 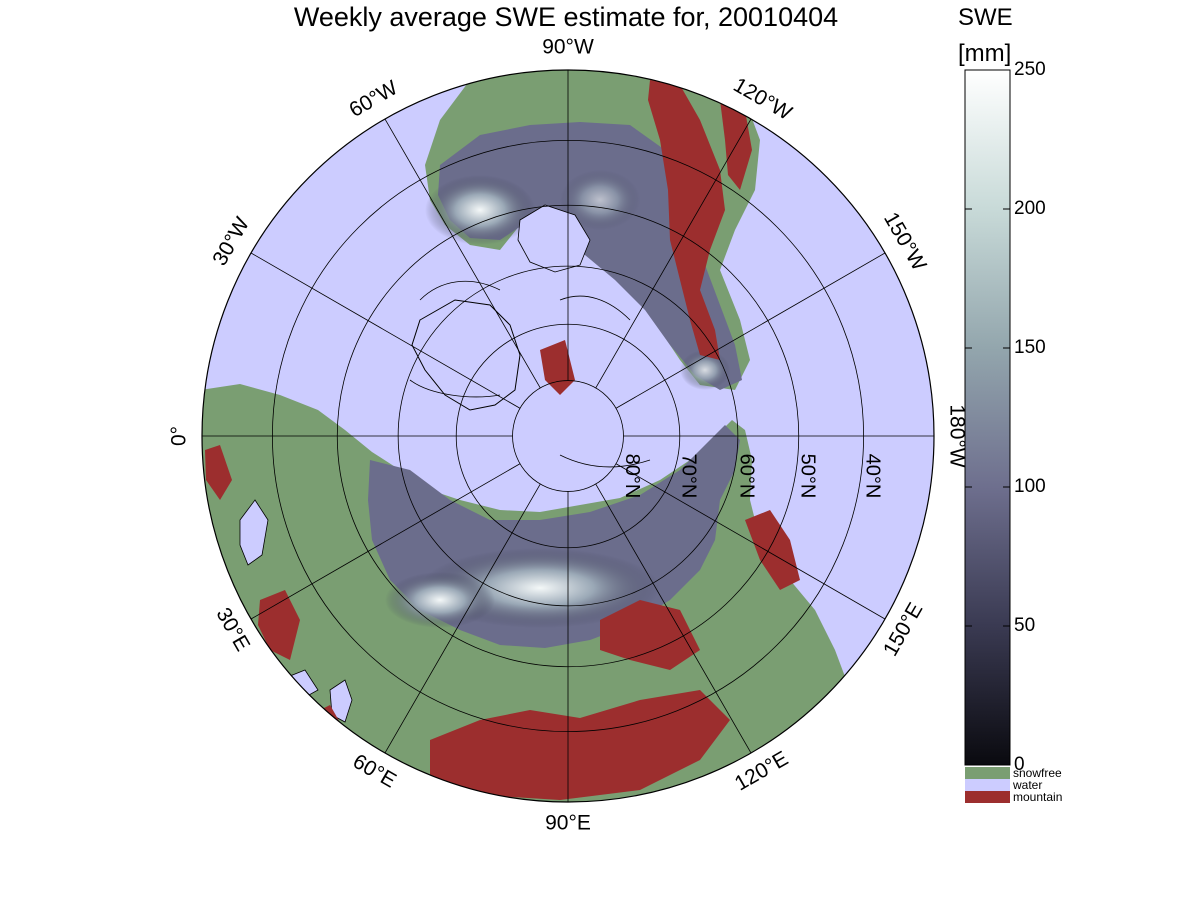 I want to click on colorbar, so click(x=987, y=417).